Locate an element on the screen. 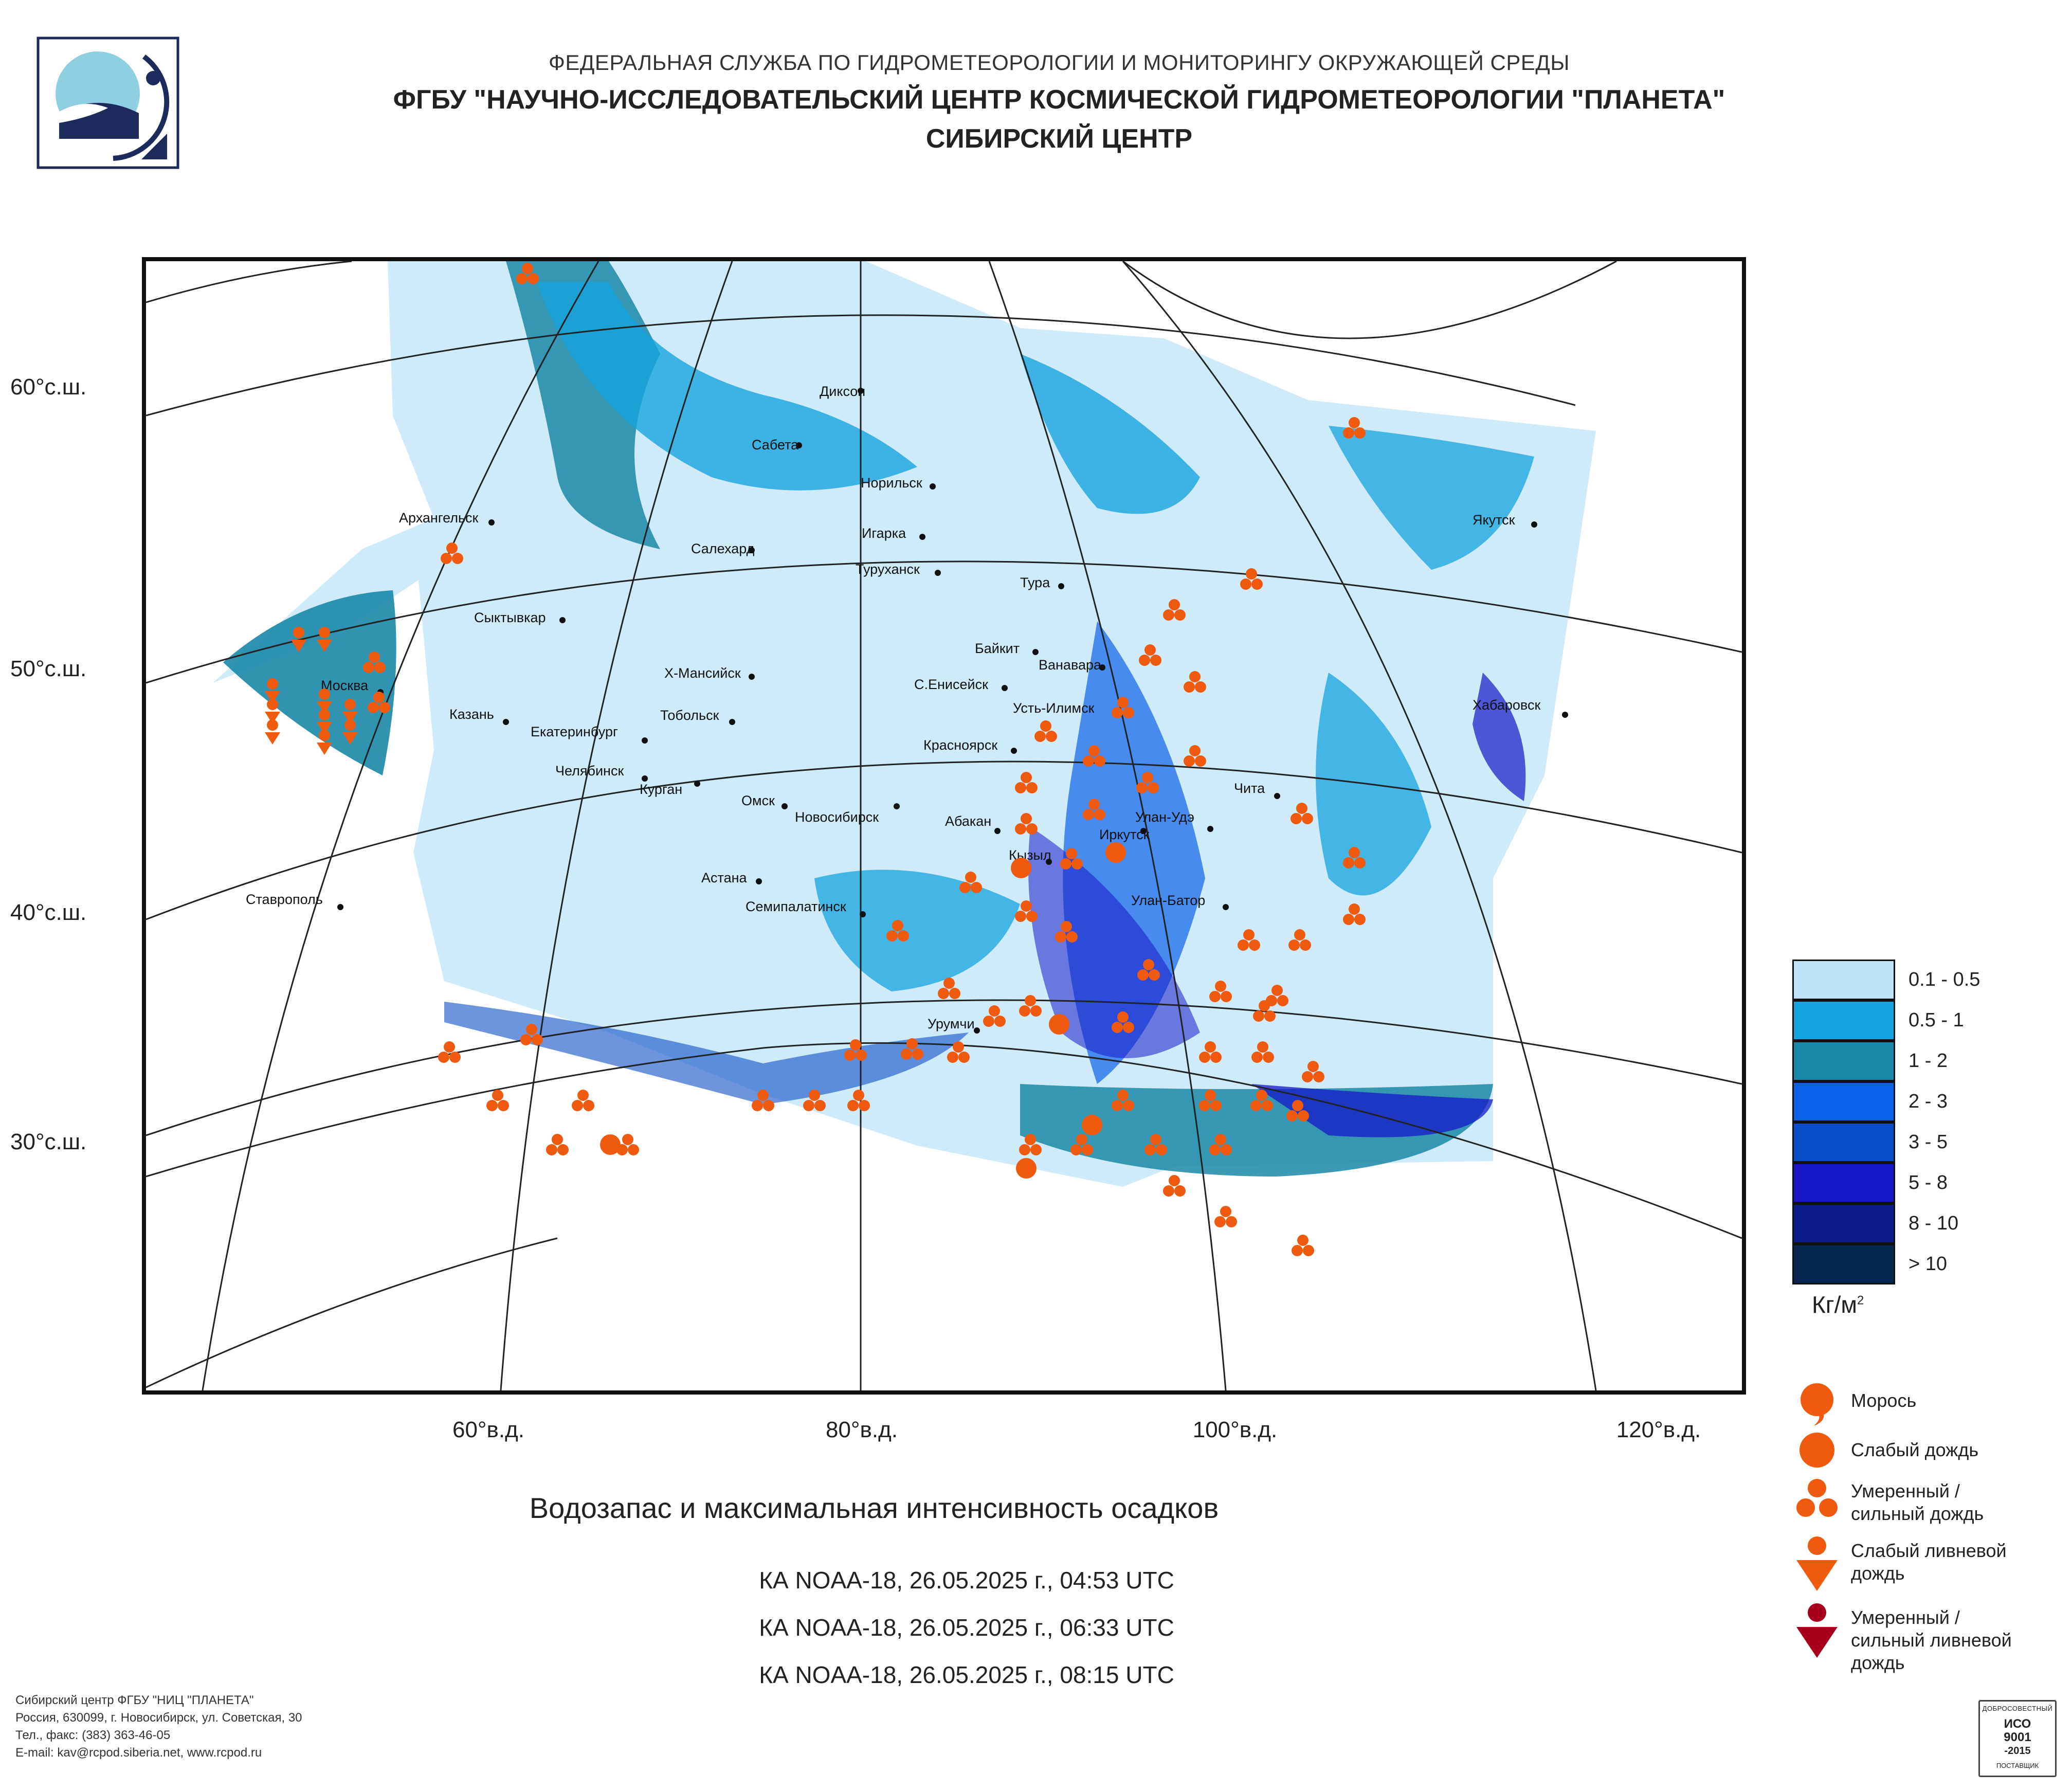 This screenshot has height=1791, width=2072. lon-label-60: 60°в.д. is located at coordinates (488, 1429).